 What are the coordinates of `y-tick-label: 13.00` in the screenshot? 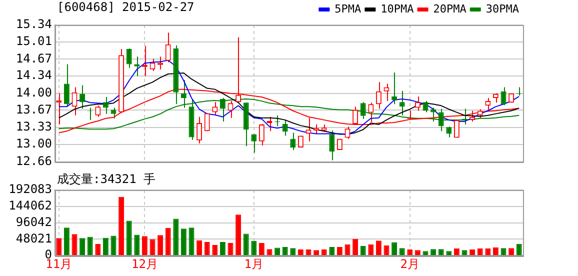 It's located at (34, 143).